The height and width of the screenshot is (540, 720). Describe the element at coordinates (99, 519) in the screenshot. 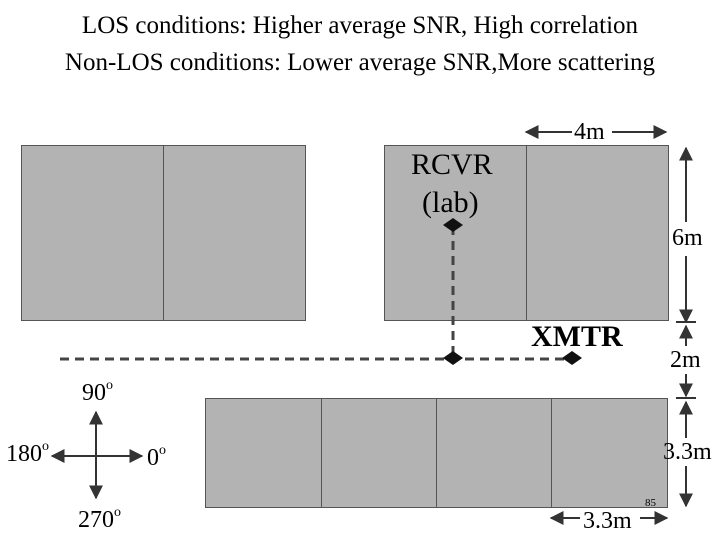

I see `compass-south-label: 270o` at that location.